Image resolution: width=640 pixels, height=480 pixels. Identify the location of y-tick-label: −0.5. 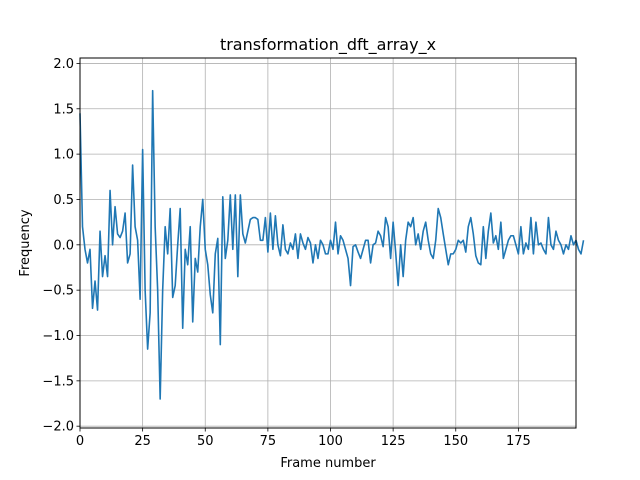
(58, 291).